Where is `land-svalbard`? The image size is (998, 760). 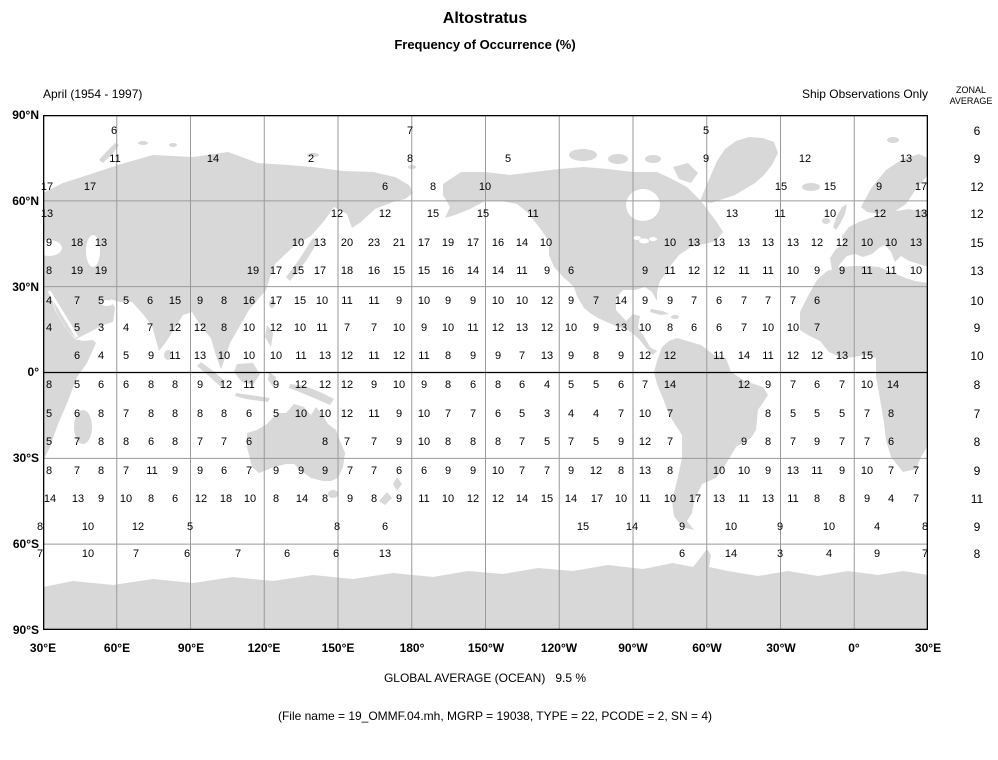 land-svalbard is located at coordinates (893, 140).